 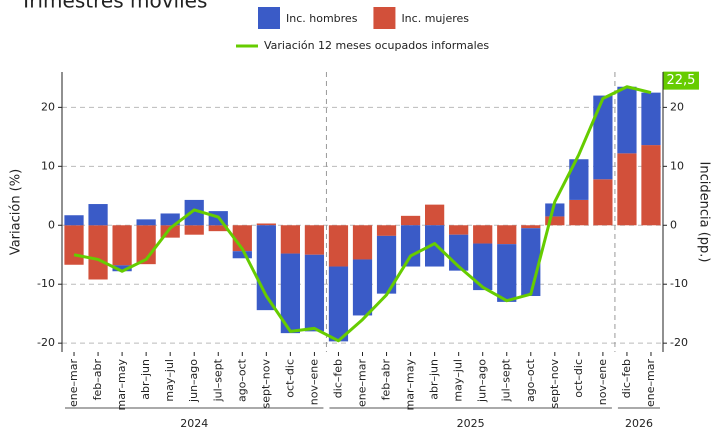 What do you see at coordinates (51, 224) in the screenshot?
I see `y-tick-label: 0` at bounding box center [51, 224].